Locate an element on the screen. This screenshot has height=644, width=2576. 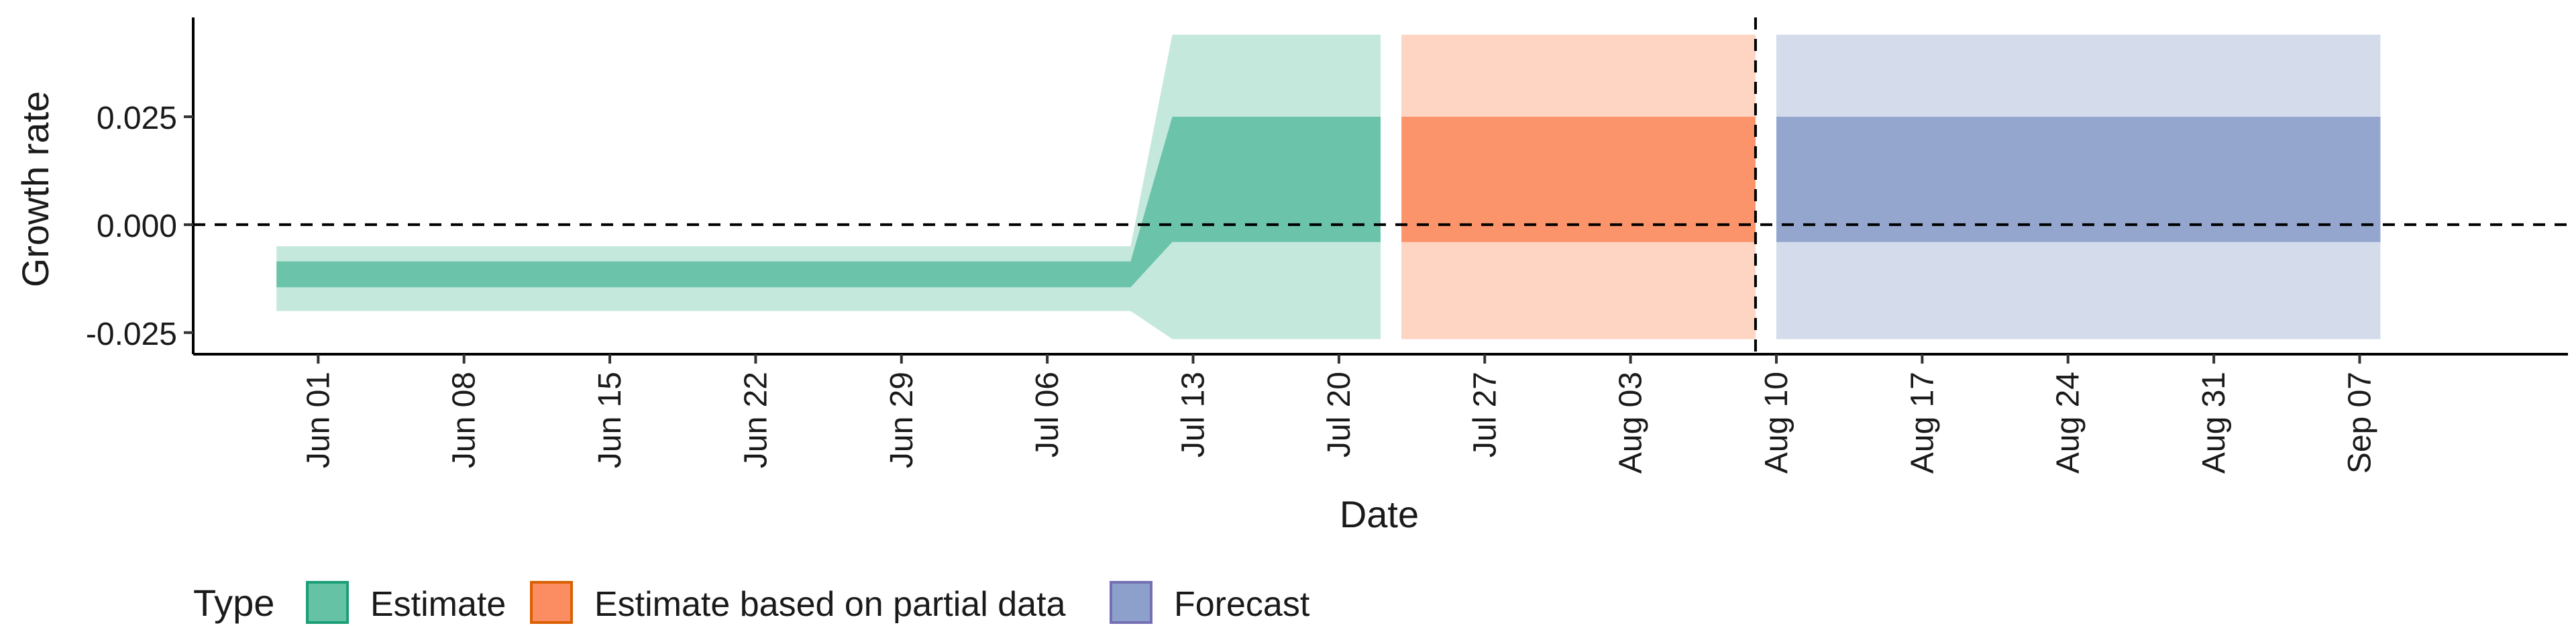
y-tick-label: 0.025 is located at coordinates (137, 118).